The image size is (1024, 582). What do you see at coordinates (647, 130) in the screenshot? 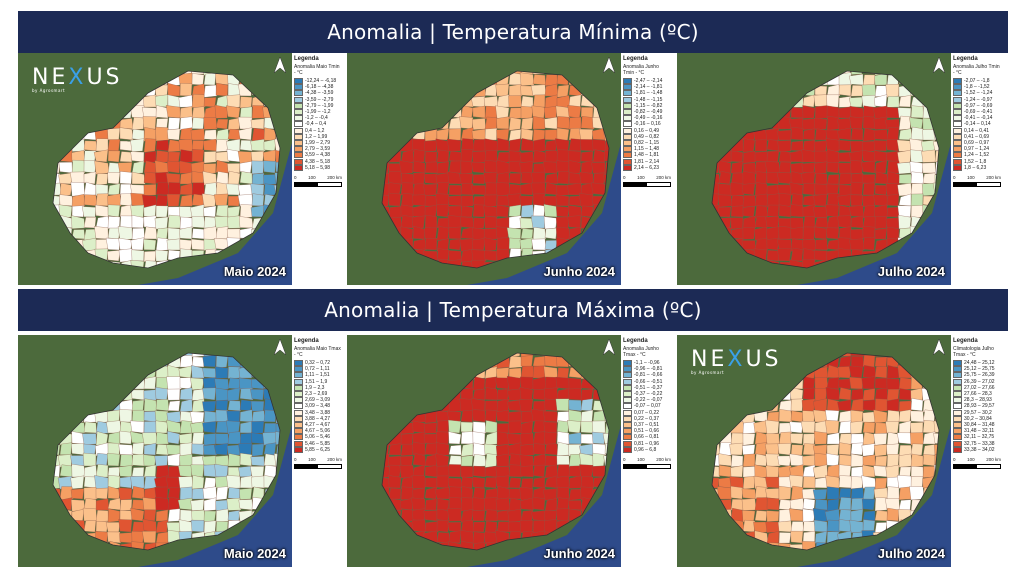
I see `legend-label: 0,16 – 0,49` at bounding box center [647, 130].